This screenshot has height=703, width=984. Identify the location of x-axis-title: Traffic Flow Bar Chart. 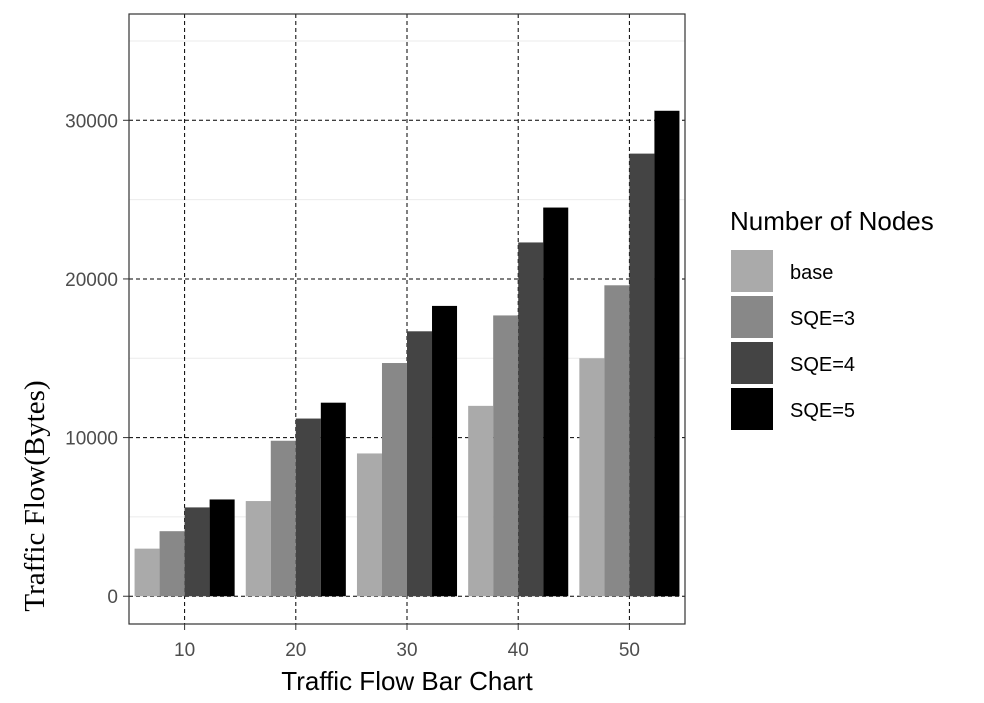
(407, 681).